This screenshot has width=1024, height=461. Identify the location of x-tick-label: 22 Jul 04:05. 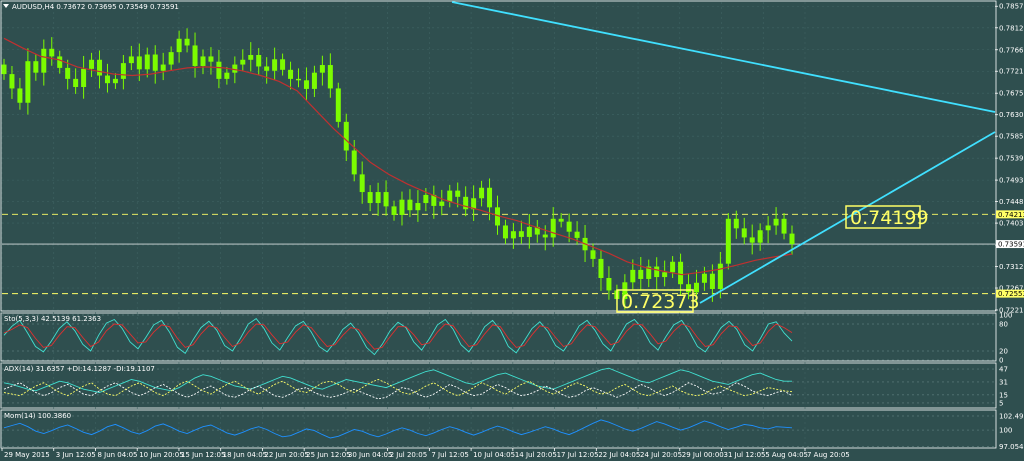
(619, 455).